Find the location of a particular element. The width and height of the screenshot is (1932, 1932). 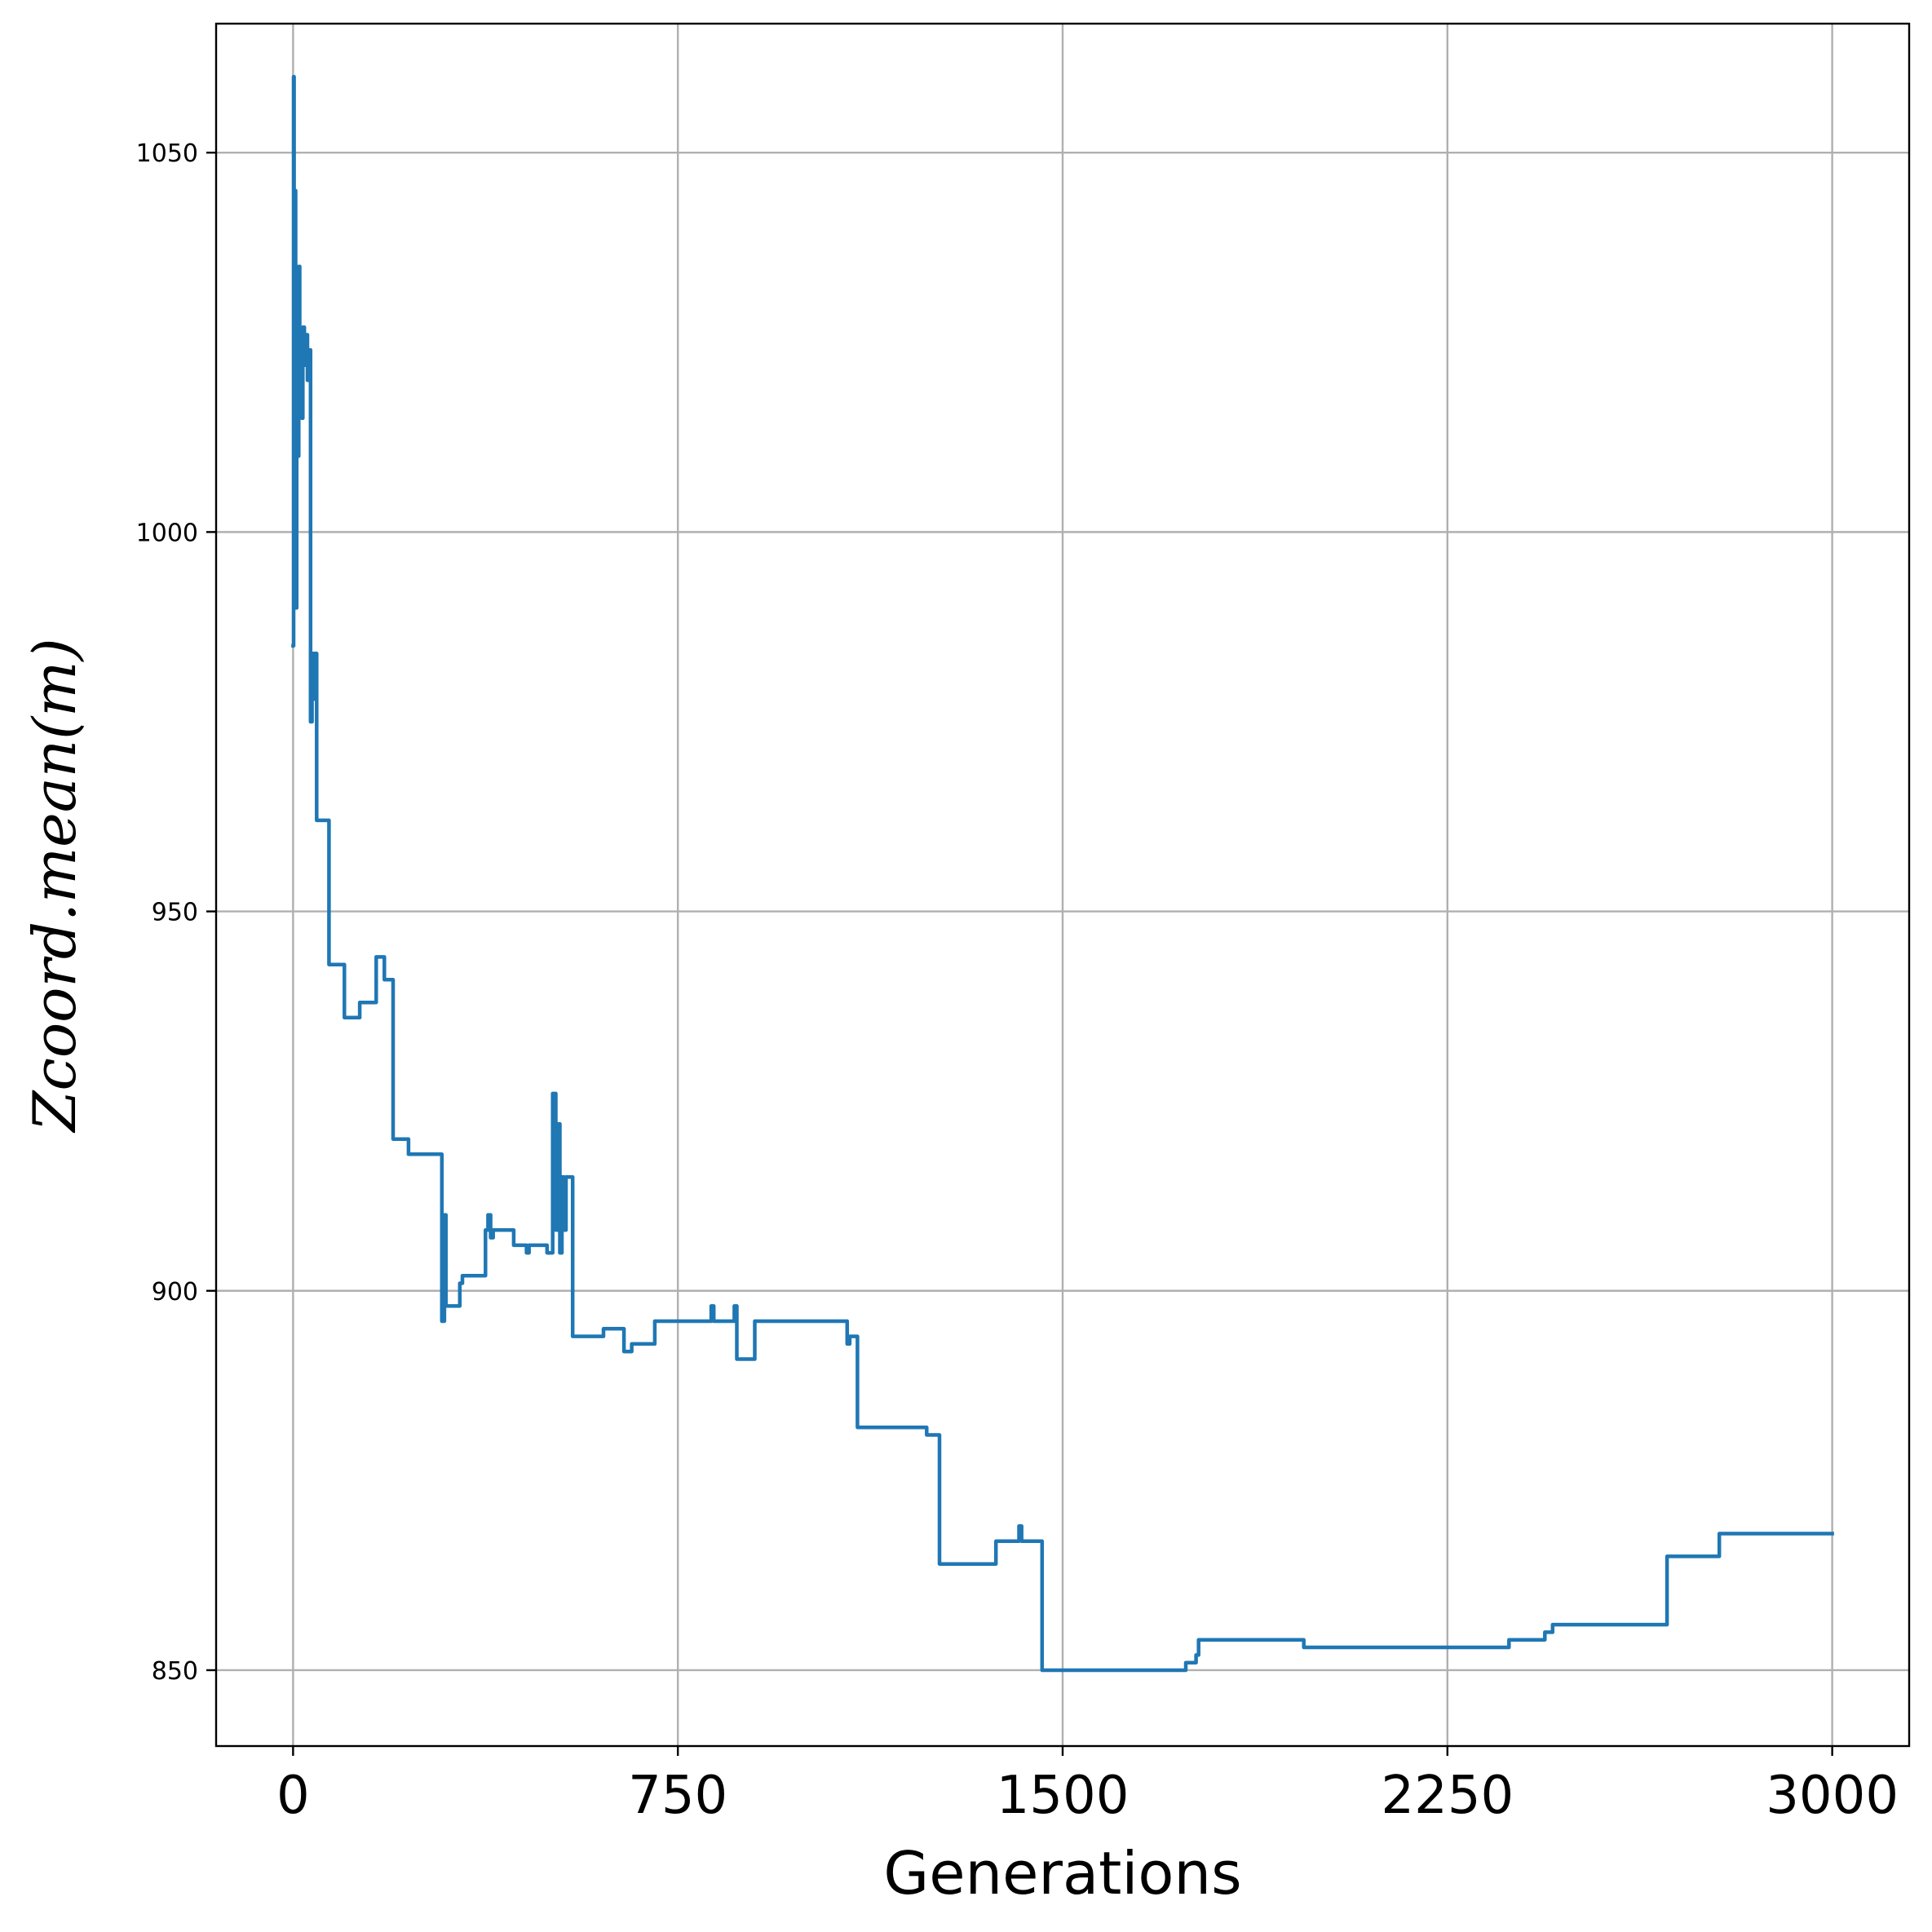

y-axis-label: Zcoord.mean(m) is located at coordinates (55, 885).